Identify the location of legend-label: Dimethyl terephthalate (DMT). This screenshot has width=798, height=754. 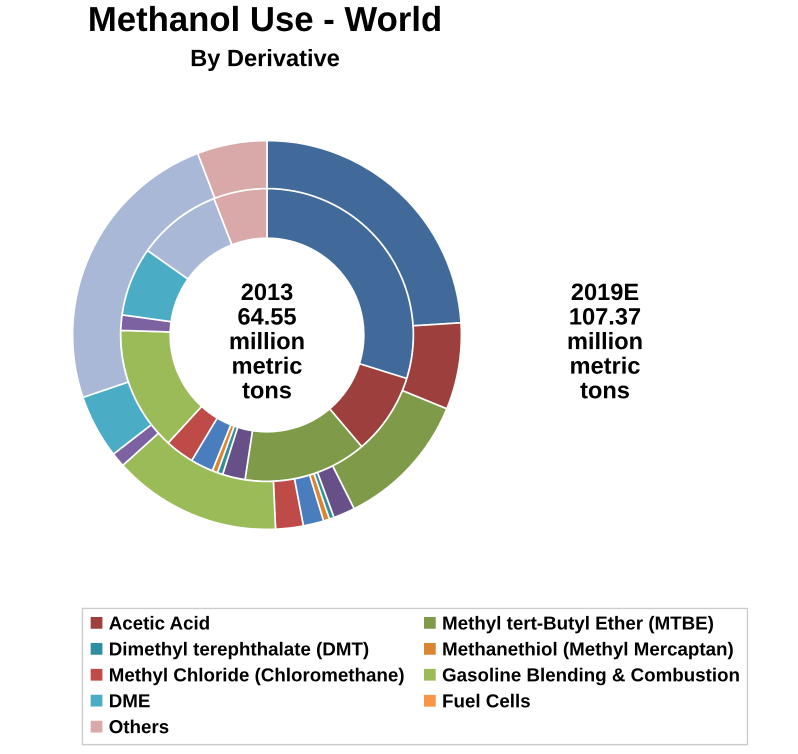
(239, 651).